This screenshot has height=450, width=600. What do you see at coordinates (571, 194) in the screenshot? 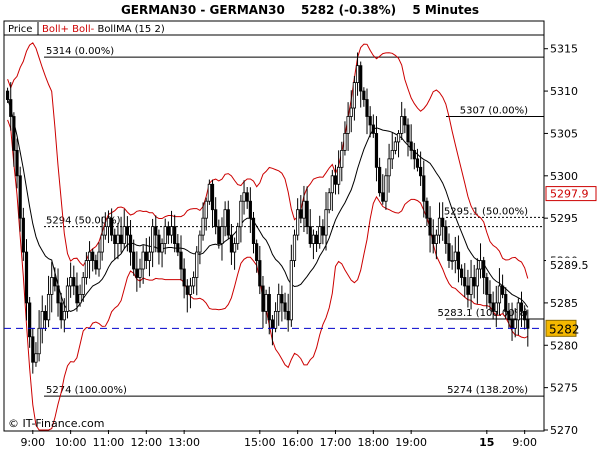
I see `band-upper-value-box` at bounding box center [571, 194].